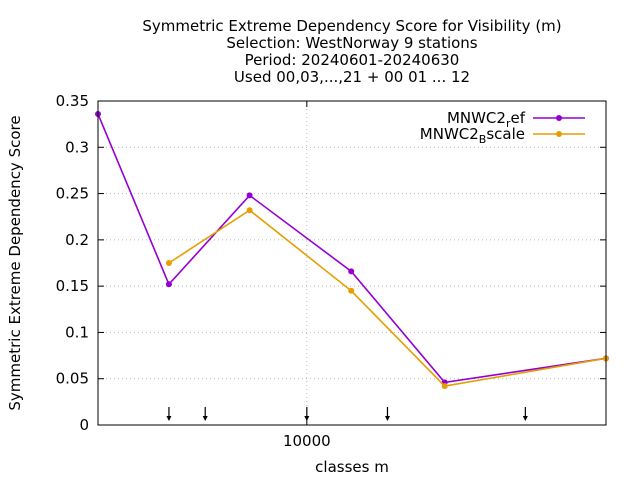 Image resolution: width=640 pixels, height=480 pixels. Describe the element at coordinates (351, 43) in the screenshot. I see `title-line-2: Selection: WestNorway 9 stations` at that location.